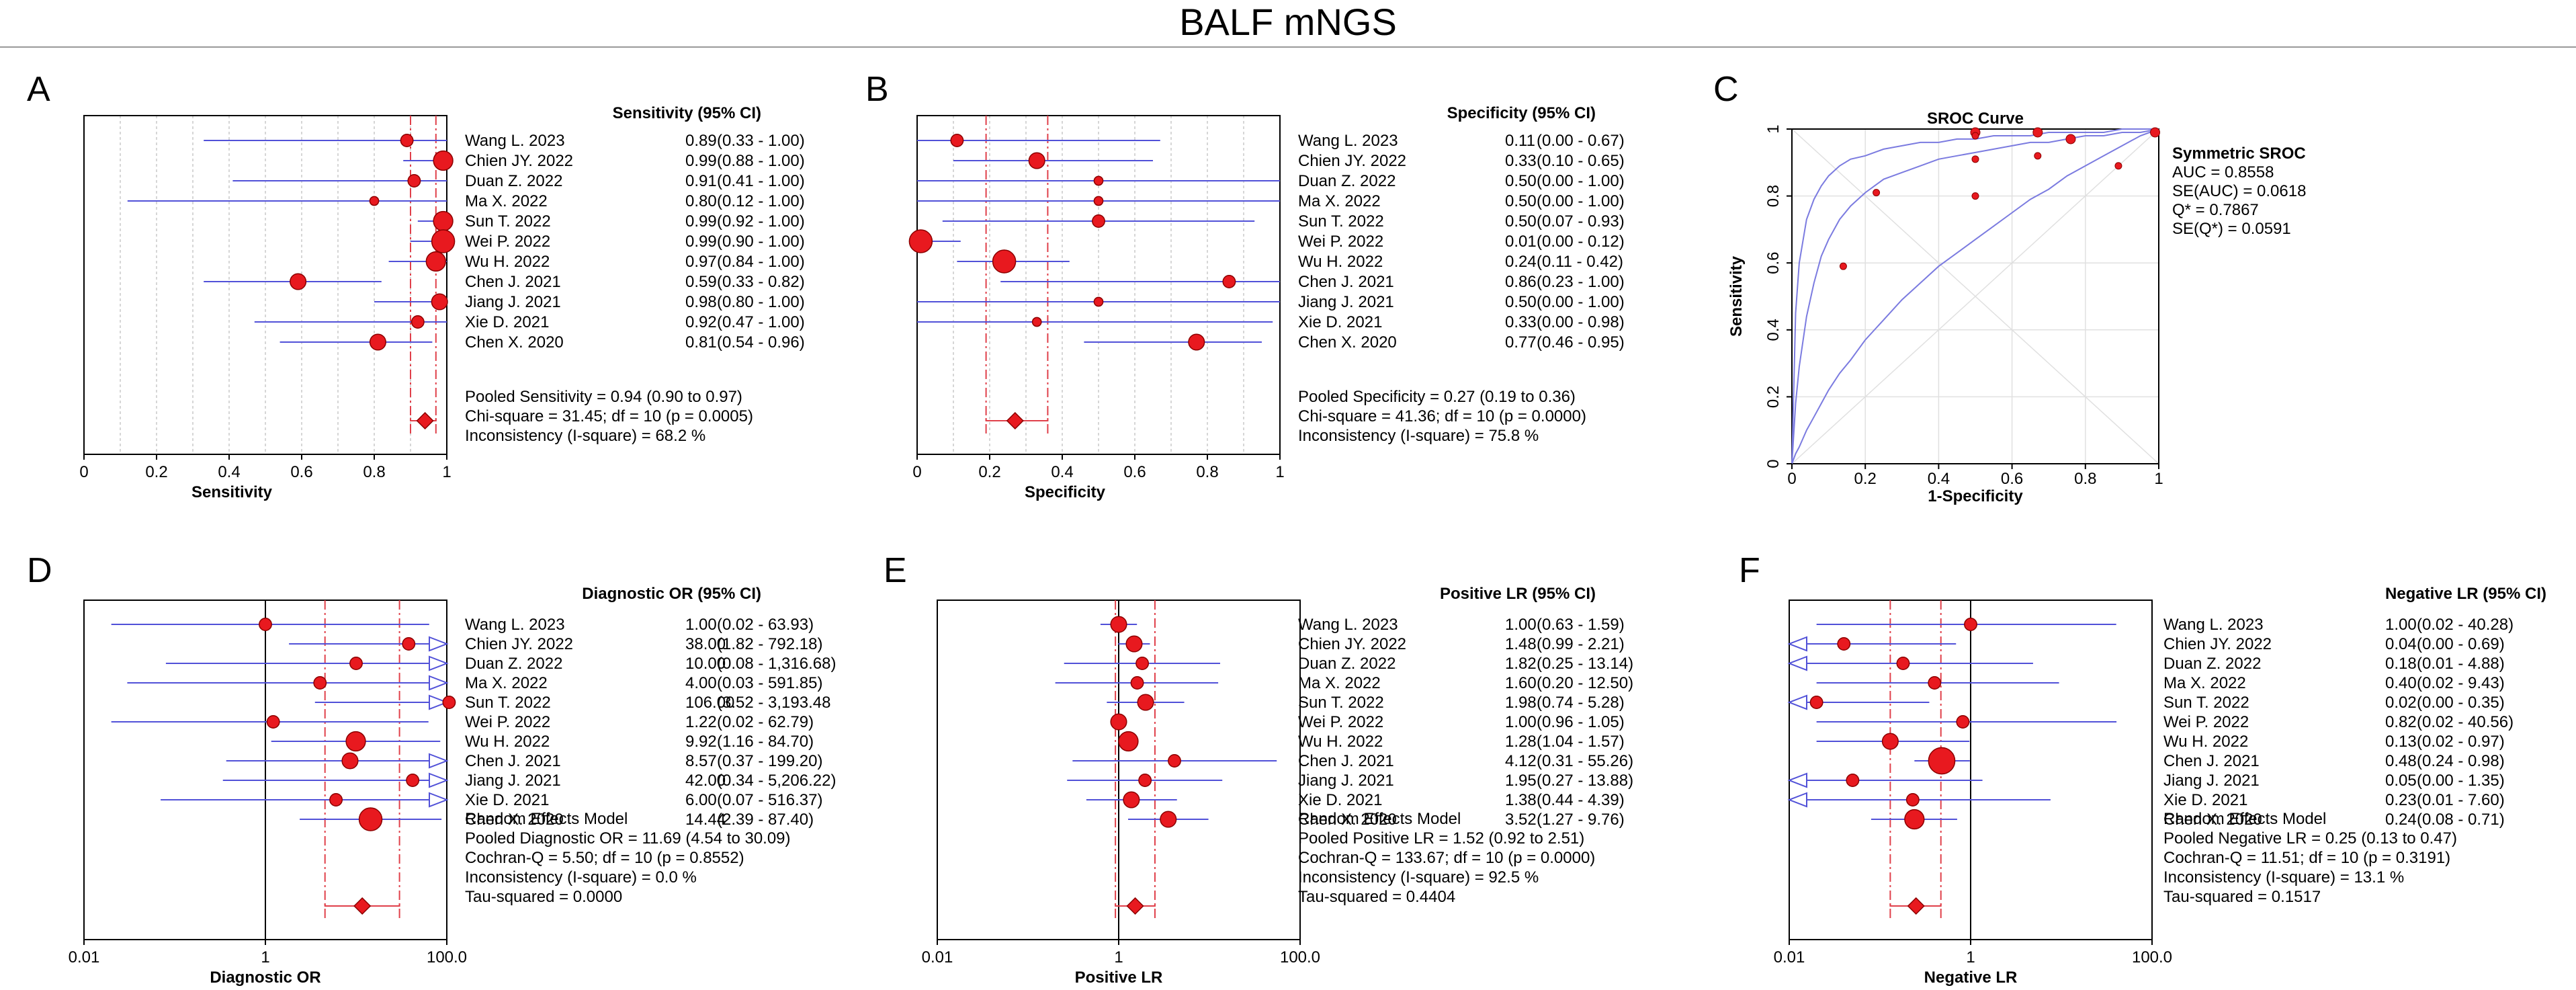 This screenshot has width=2576, height=990. I want to click on study-ci: (3.52 - 3,193.48, so click(773, 703).